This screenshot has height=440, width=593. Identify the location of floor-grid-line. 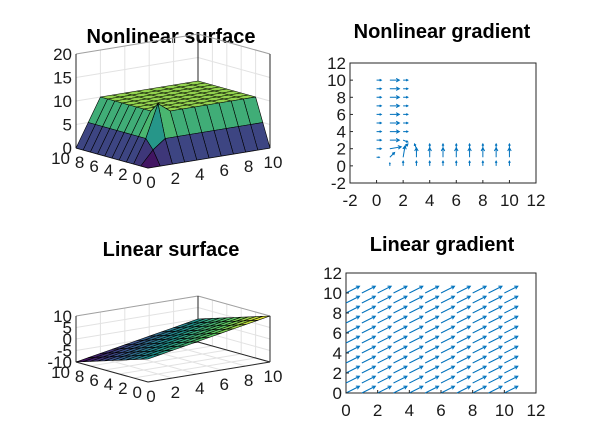
(195, 368).